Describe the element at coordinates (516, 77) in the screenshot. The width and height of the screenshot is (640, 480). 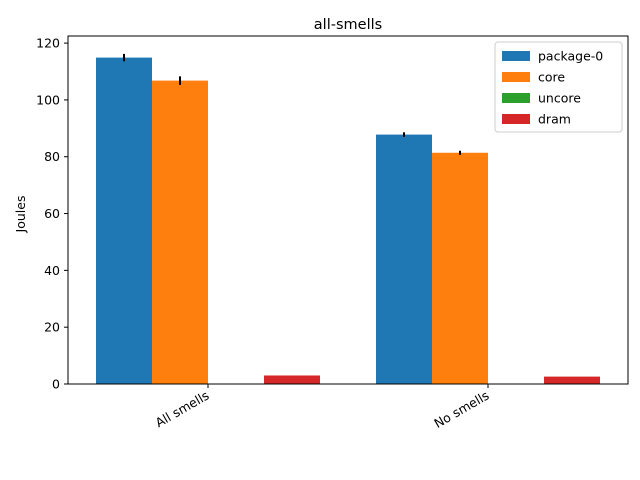
I see `legend-swatch-core` at that location.